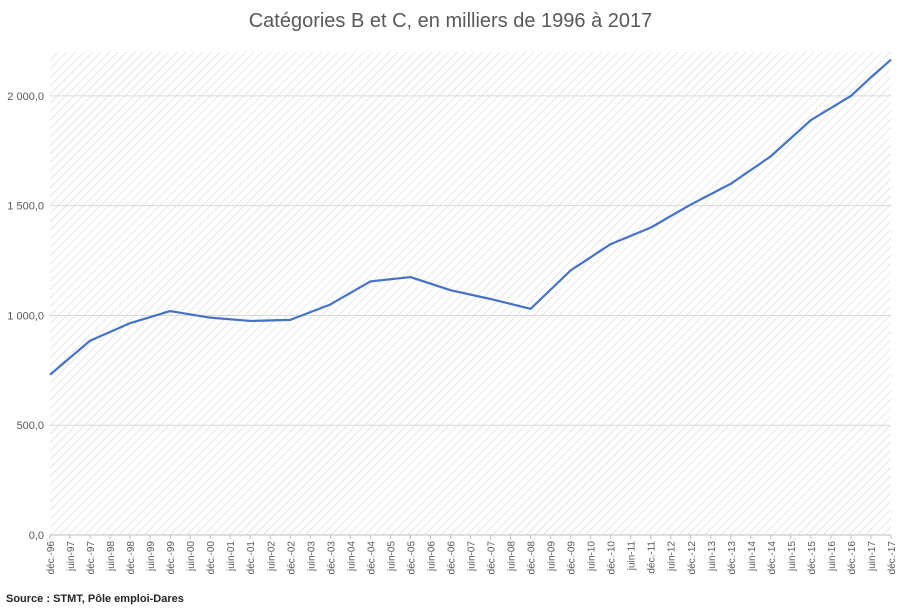  I want to click on x-tick-label: juin-09, so click(552, 556).